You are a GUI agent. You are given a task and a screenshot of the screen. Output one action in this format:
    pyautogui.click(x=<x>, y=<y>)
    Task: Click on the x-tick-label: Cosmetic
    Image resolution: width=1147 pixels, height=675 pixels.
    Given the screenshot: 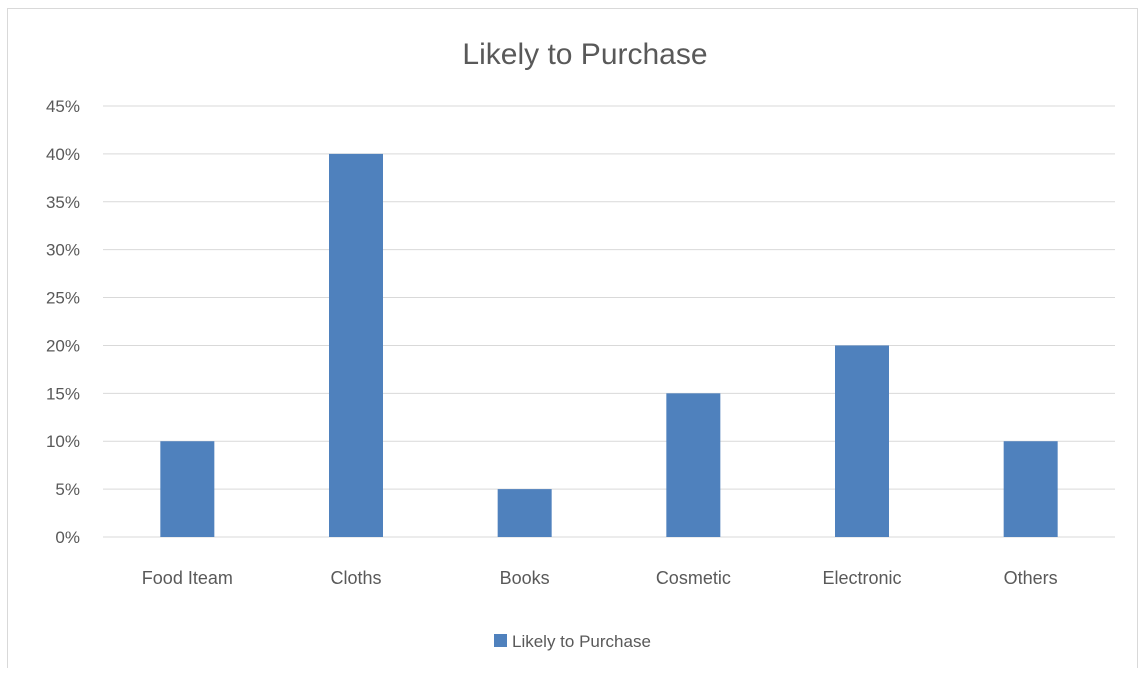 What is the action you would take?
    pyautogui.click(x=693, y=578)
    